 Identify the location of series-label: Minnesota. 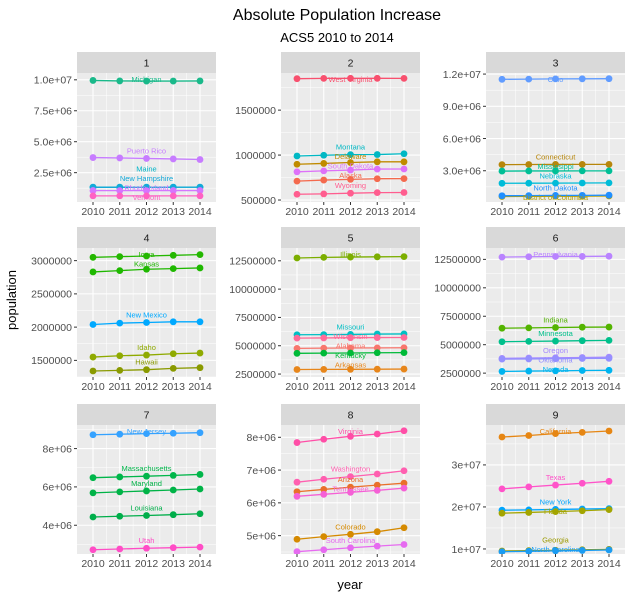
(555, 333).